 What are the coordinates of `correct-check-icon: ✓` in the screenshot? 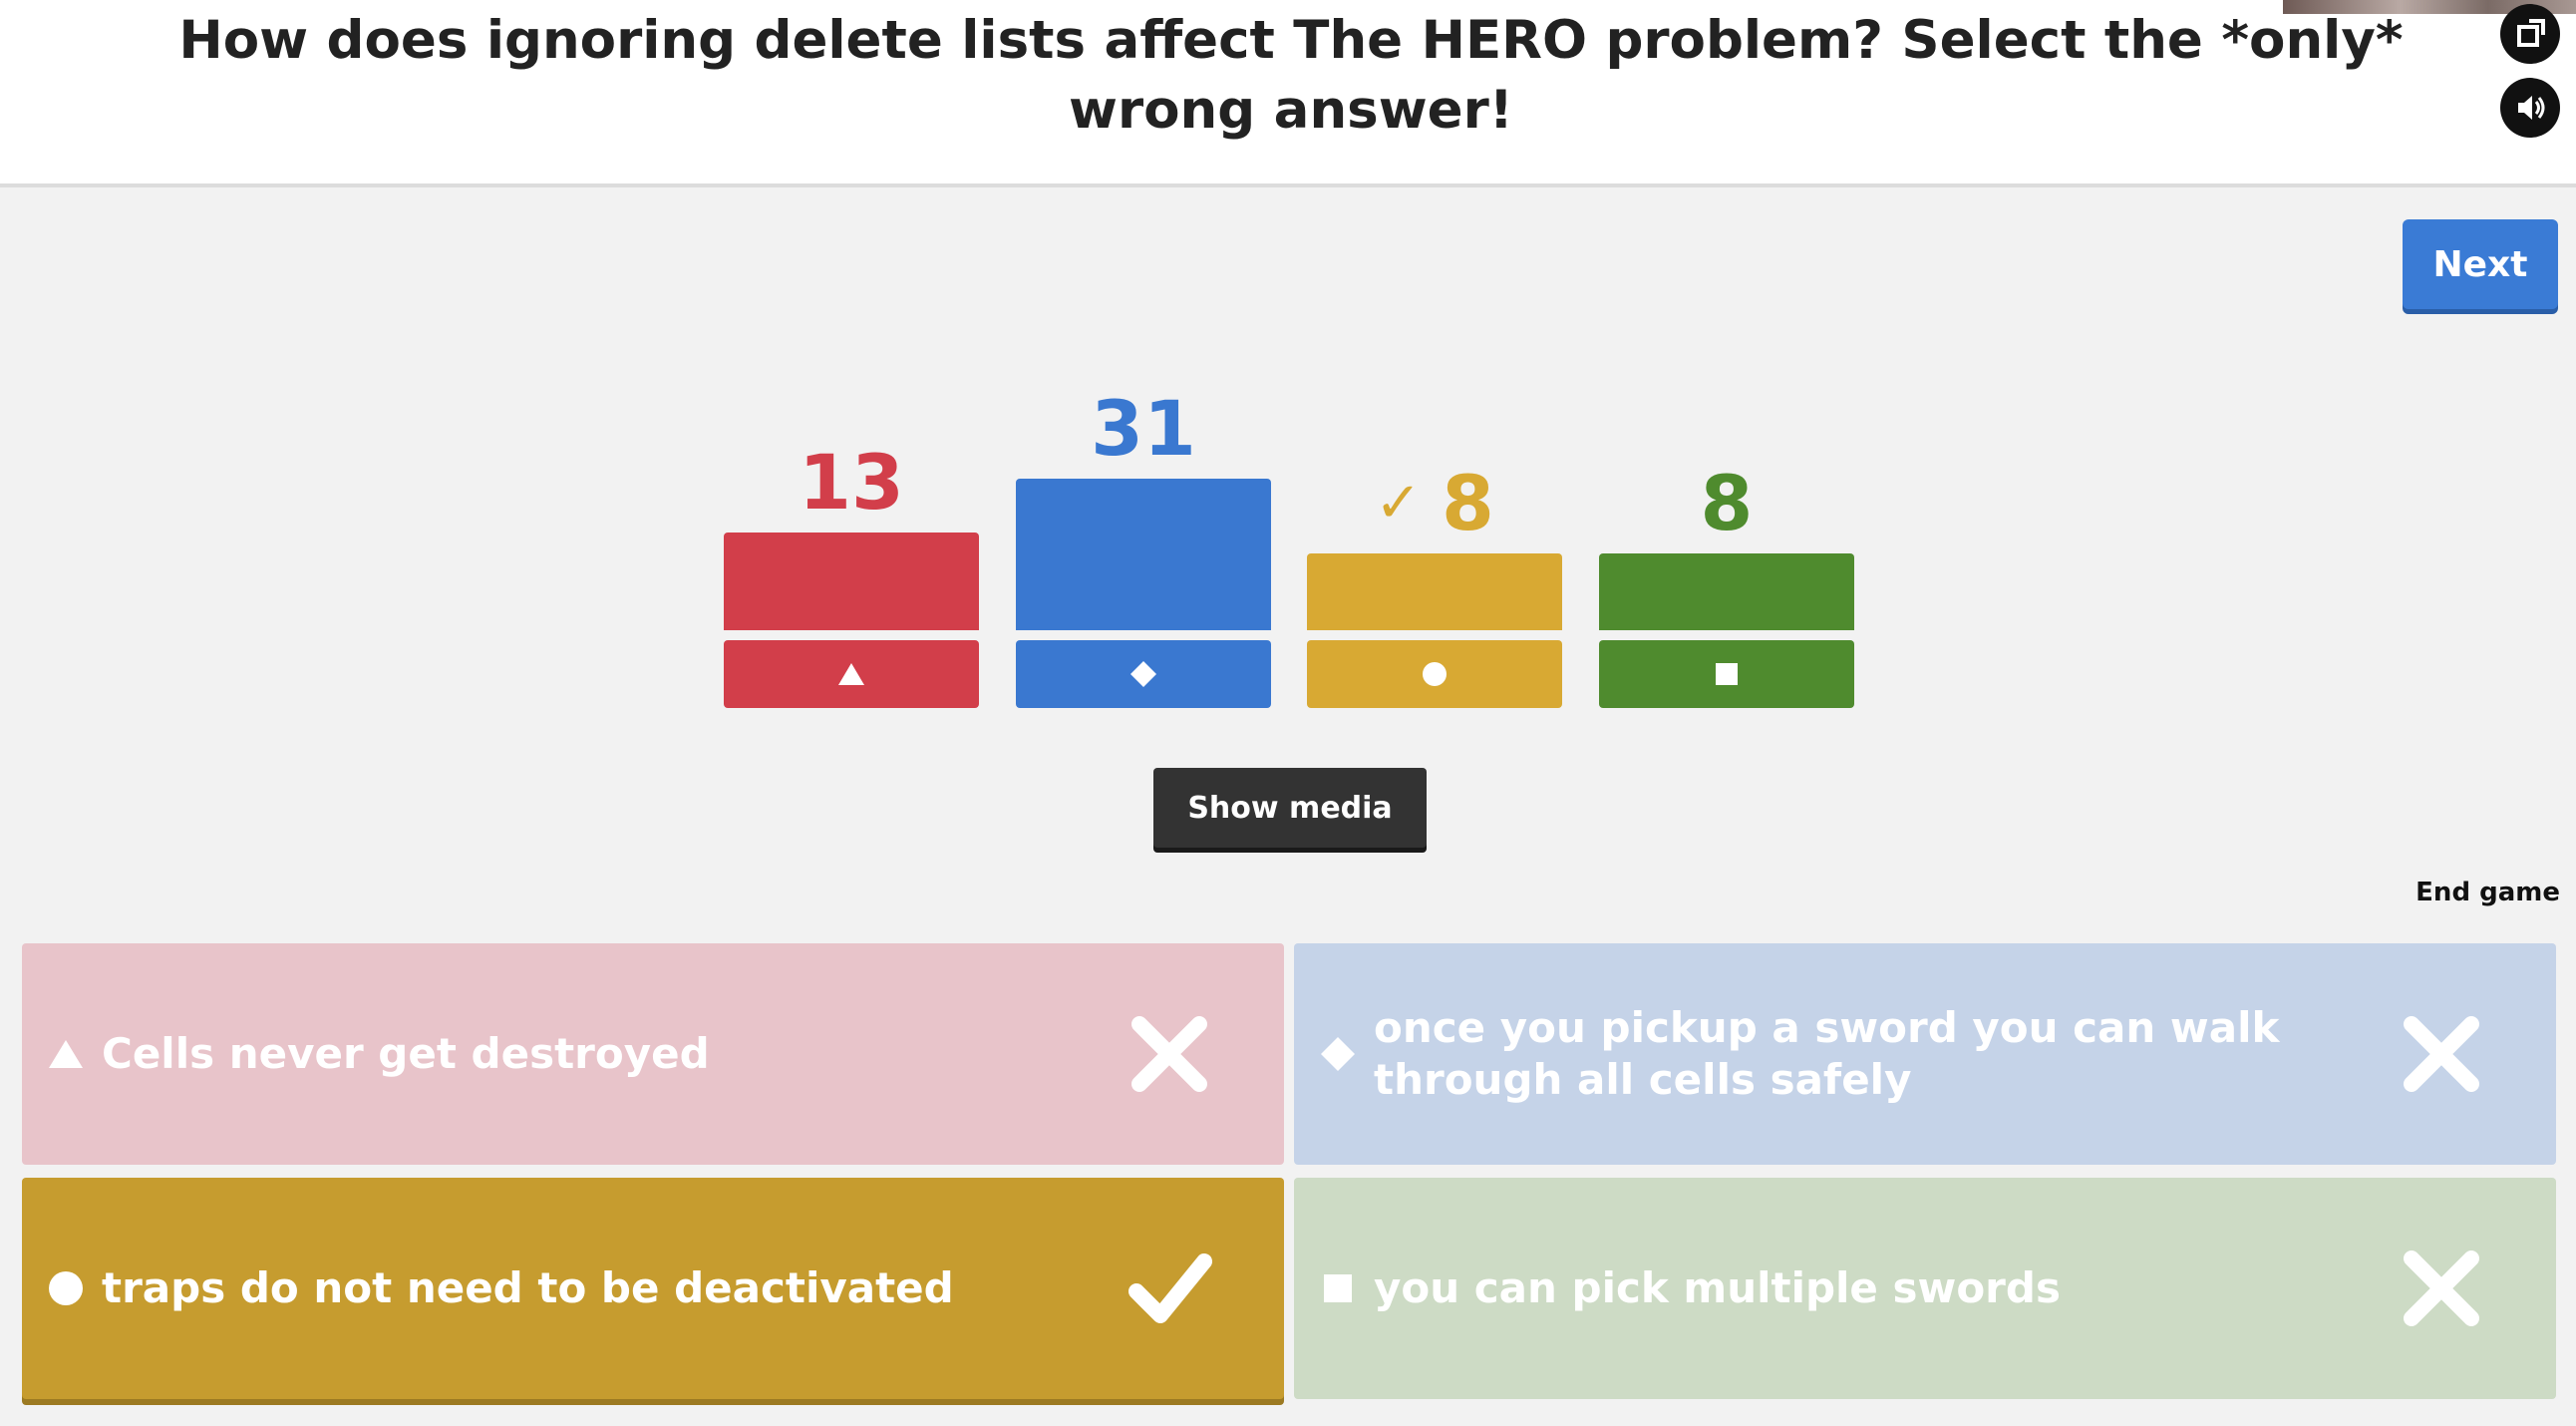 It's located at (1399, 503).